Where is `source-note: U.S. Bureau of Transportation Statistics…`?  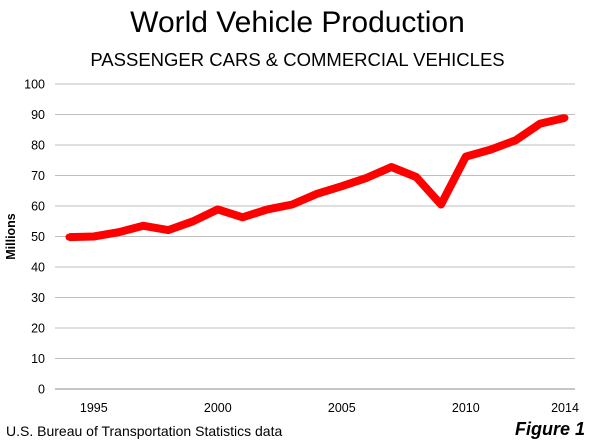
source-note: U.S. Bureau of Transportation Statistics… is located at coordinates (144, 431).